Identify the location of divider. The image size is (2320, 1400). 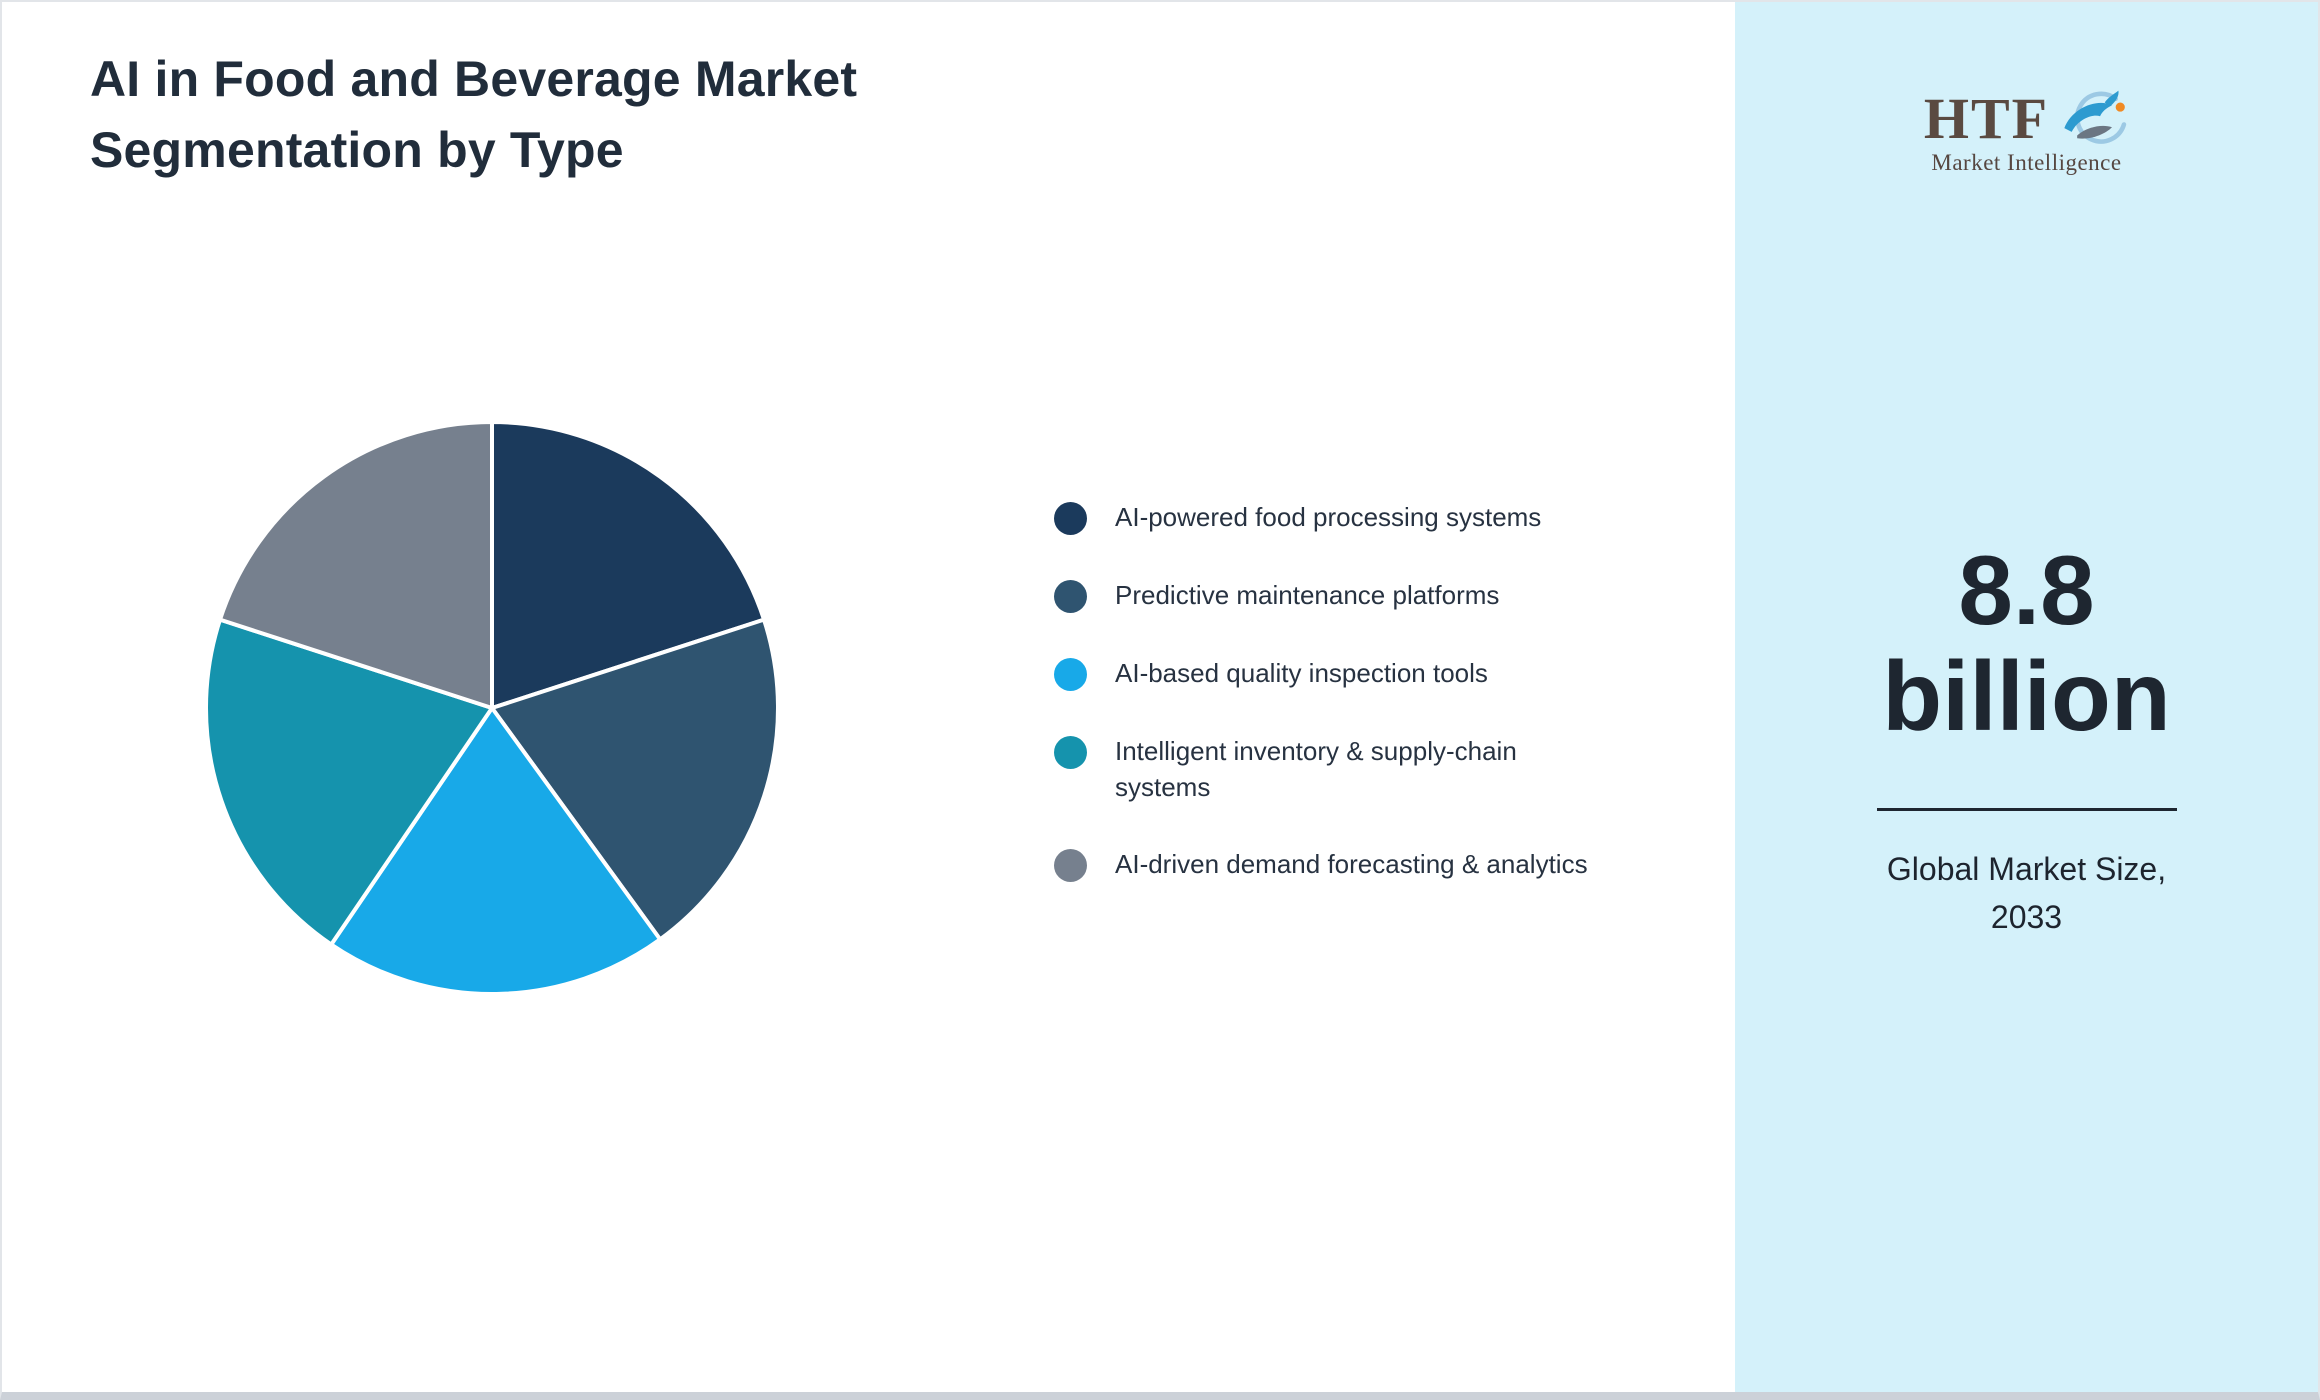
(2026, 809).